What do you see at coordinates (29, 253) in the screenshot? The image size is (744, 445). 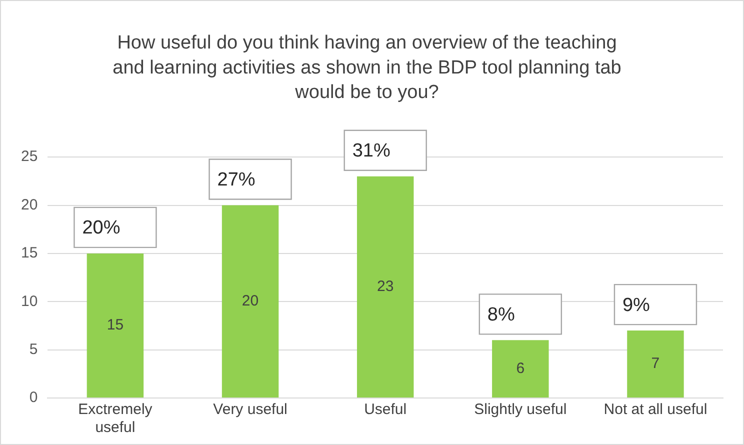 I see `y-tick-label: 15` at bounding box center [29, 253].